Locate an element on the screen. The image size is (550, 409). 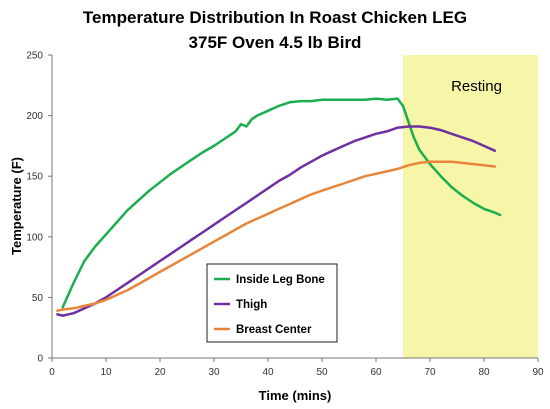
x-tick-label: 90 is located at coordinates (538, 372).